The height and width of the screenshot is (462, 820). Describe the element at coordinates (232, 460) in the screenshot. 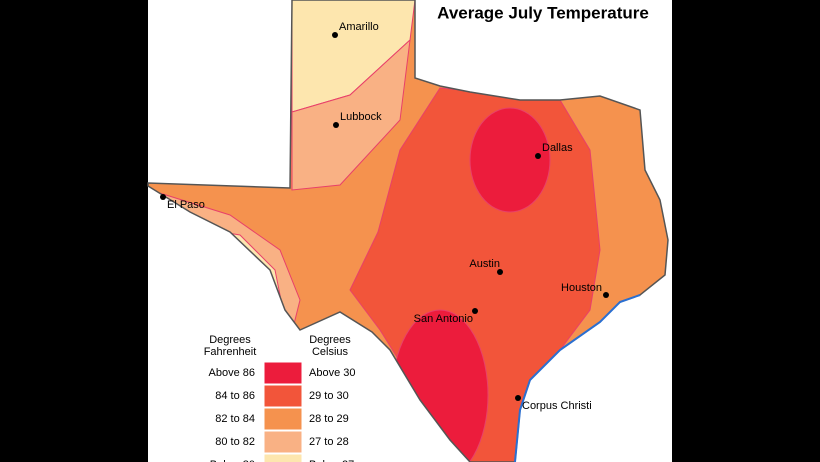

I see `legend-fahrenheit: Below 80` at that location.